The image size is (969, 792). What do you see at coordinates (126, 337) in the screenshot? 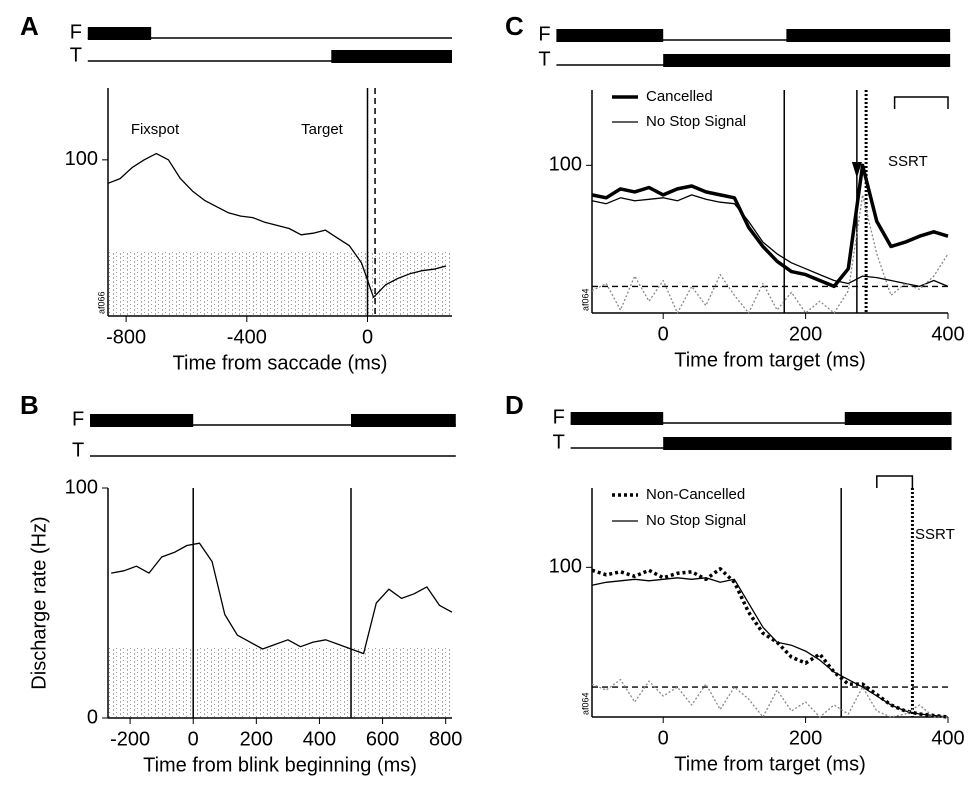
I see `x-tick-label: -800` at bounding box center [126, 337].